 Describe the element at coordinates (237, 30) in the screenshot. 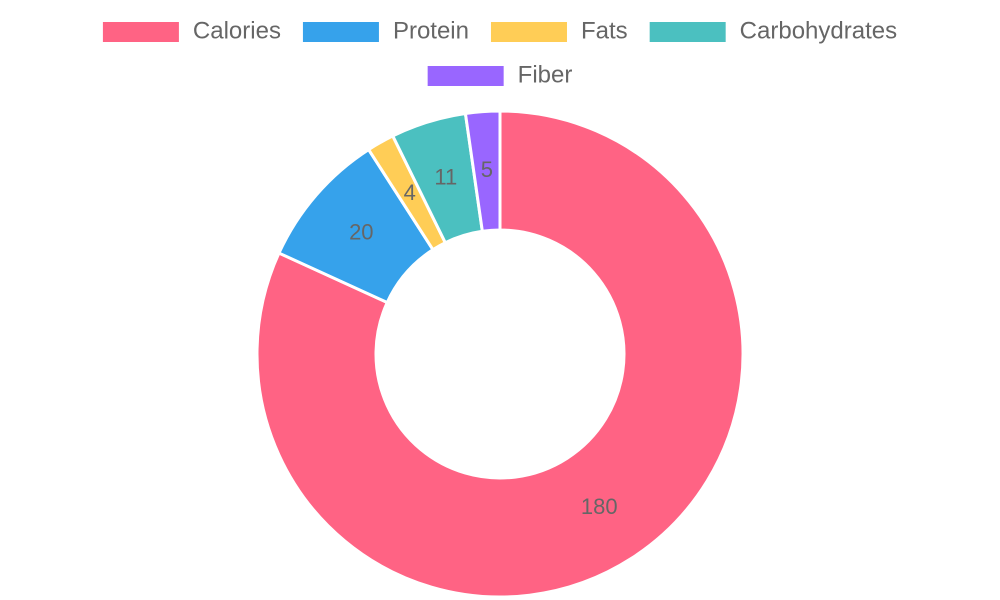

I see `legend-label-calories: Calories` at that location.